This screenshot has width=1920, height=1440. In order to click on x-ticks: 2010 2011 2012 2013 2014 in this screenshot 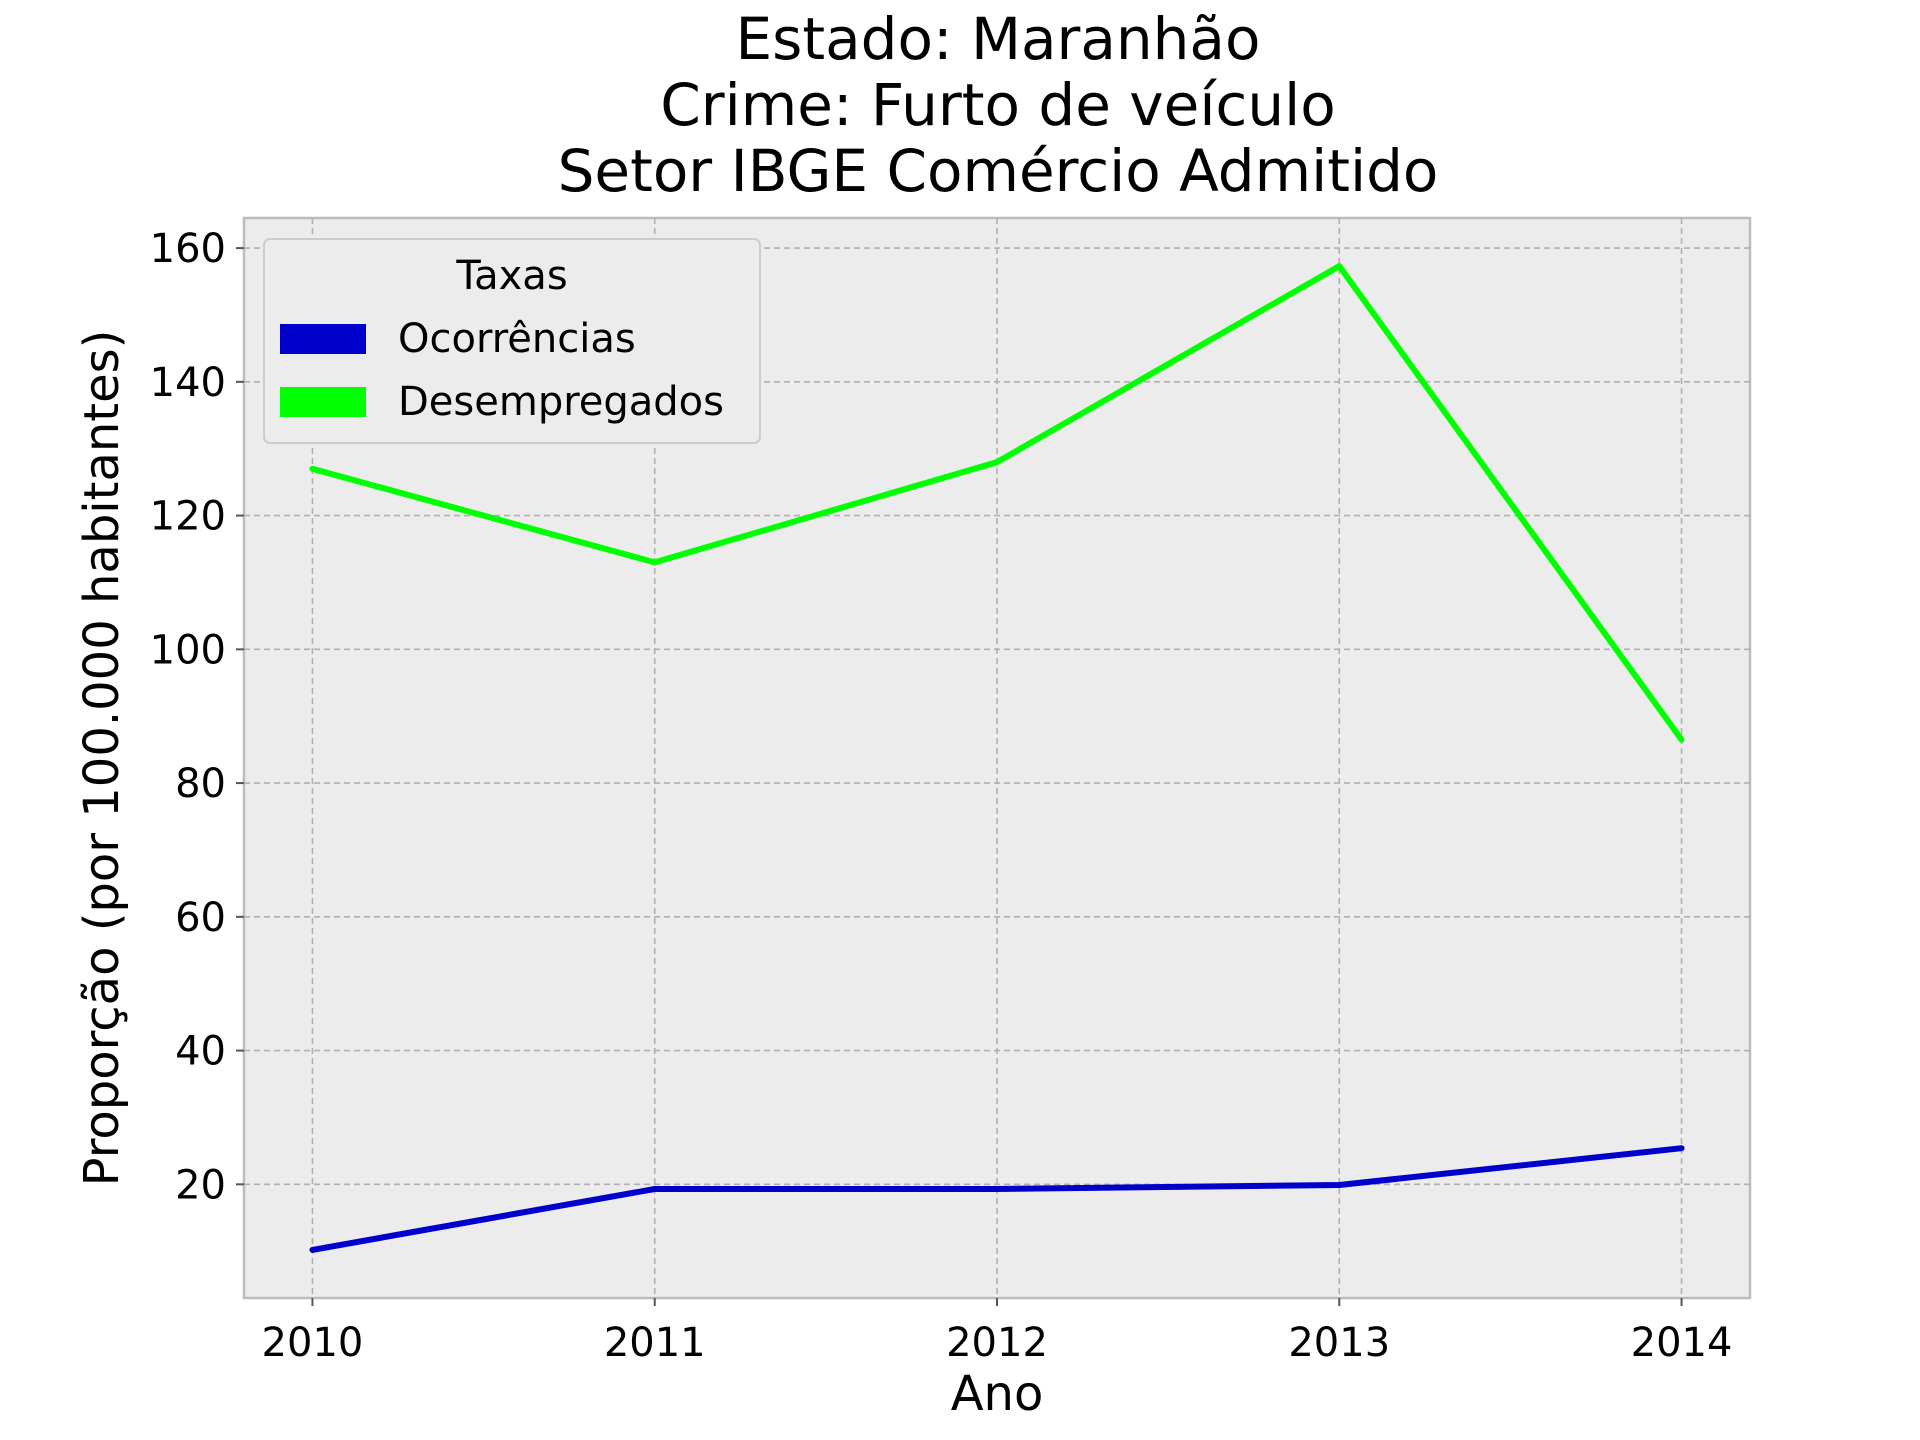, I will do `click(997, 1332)`.